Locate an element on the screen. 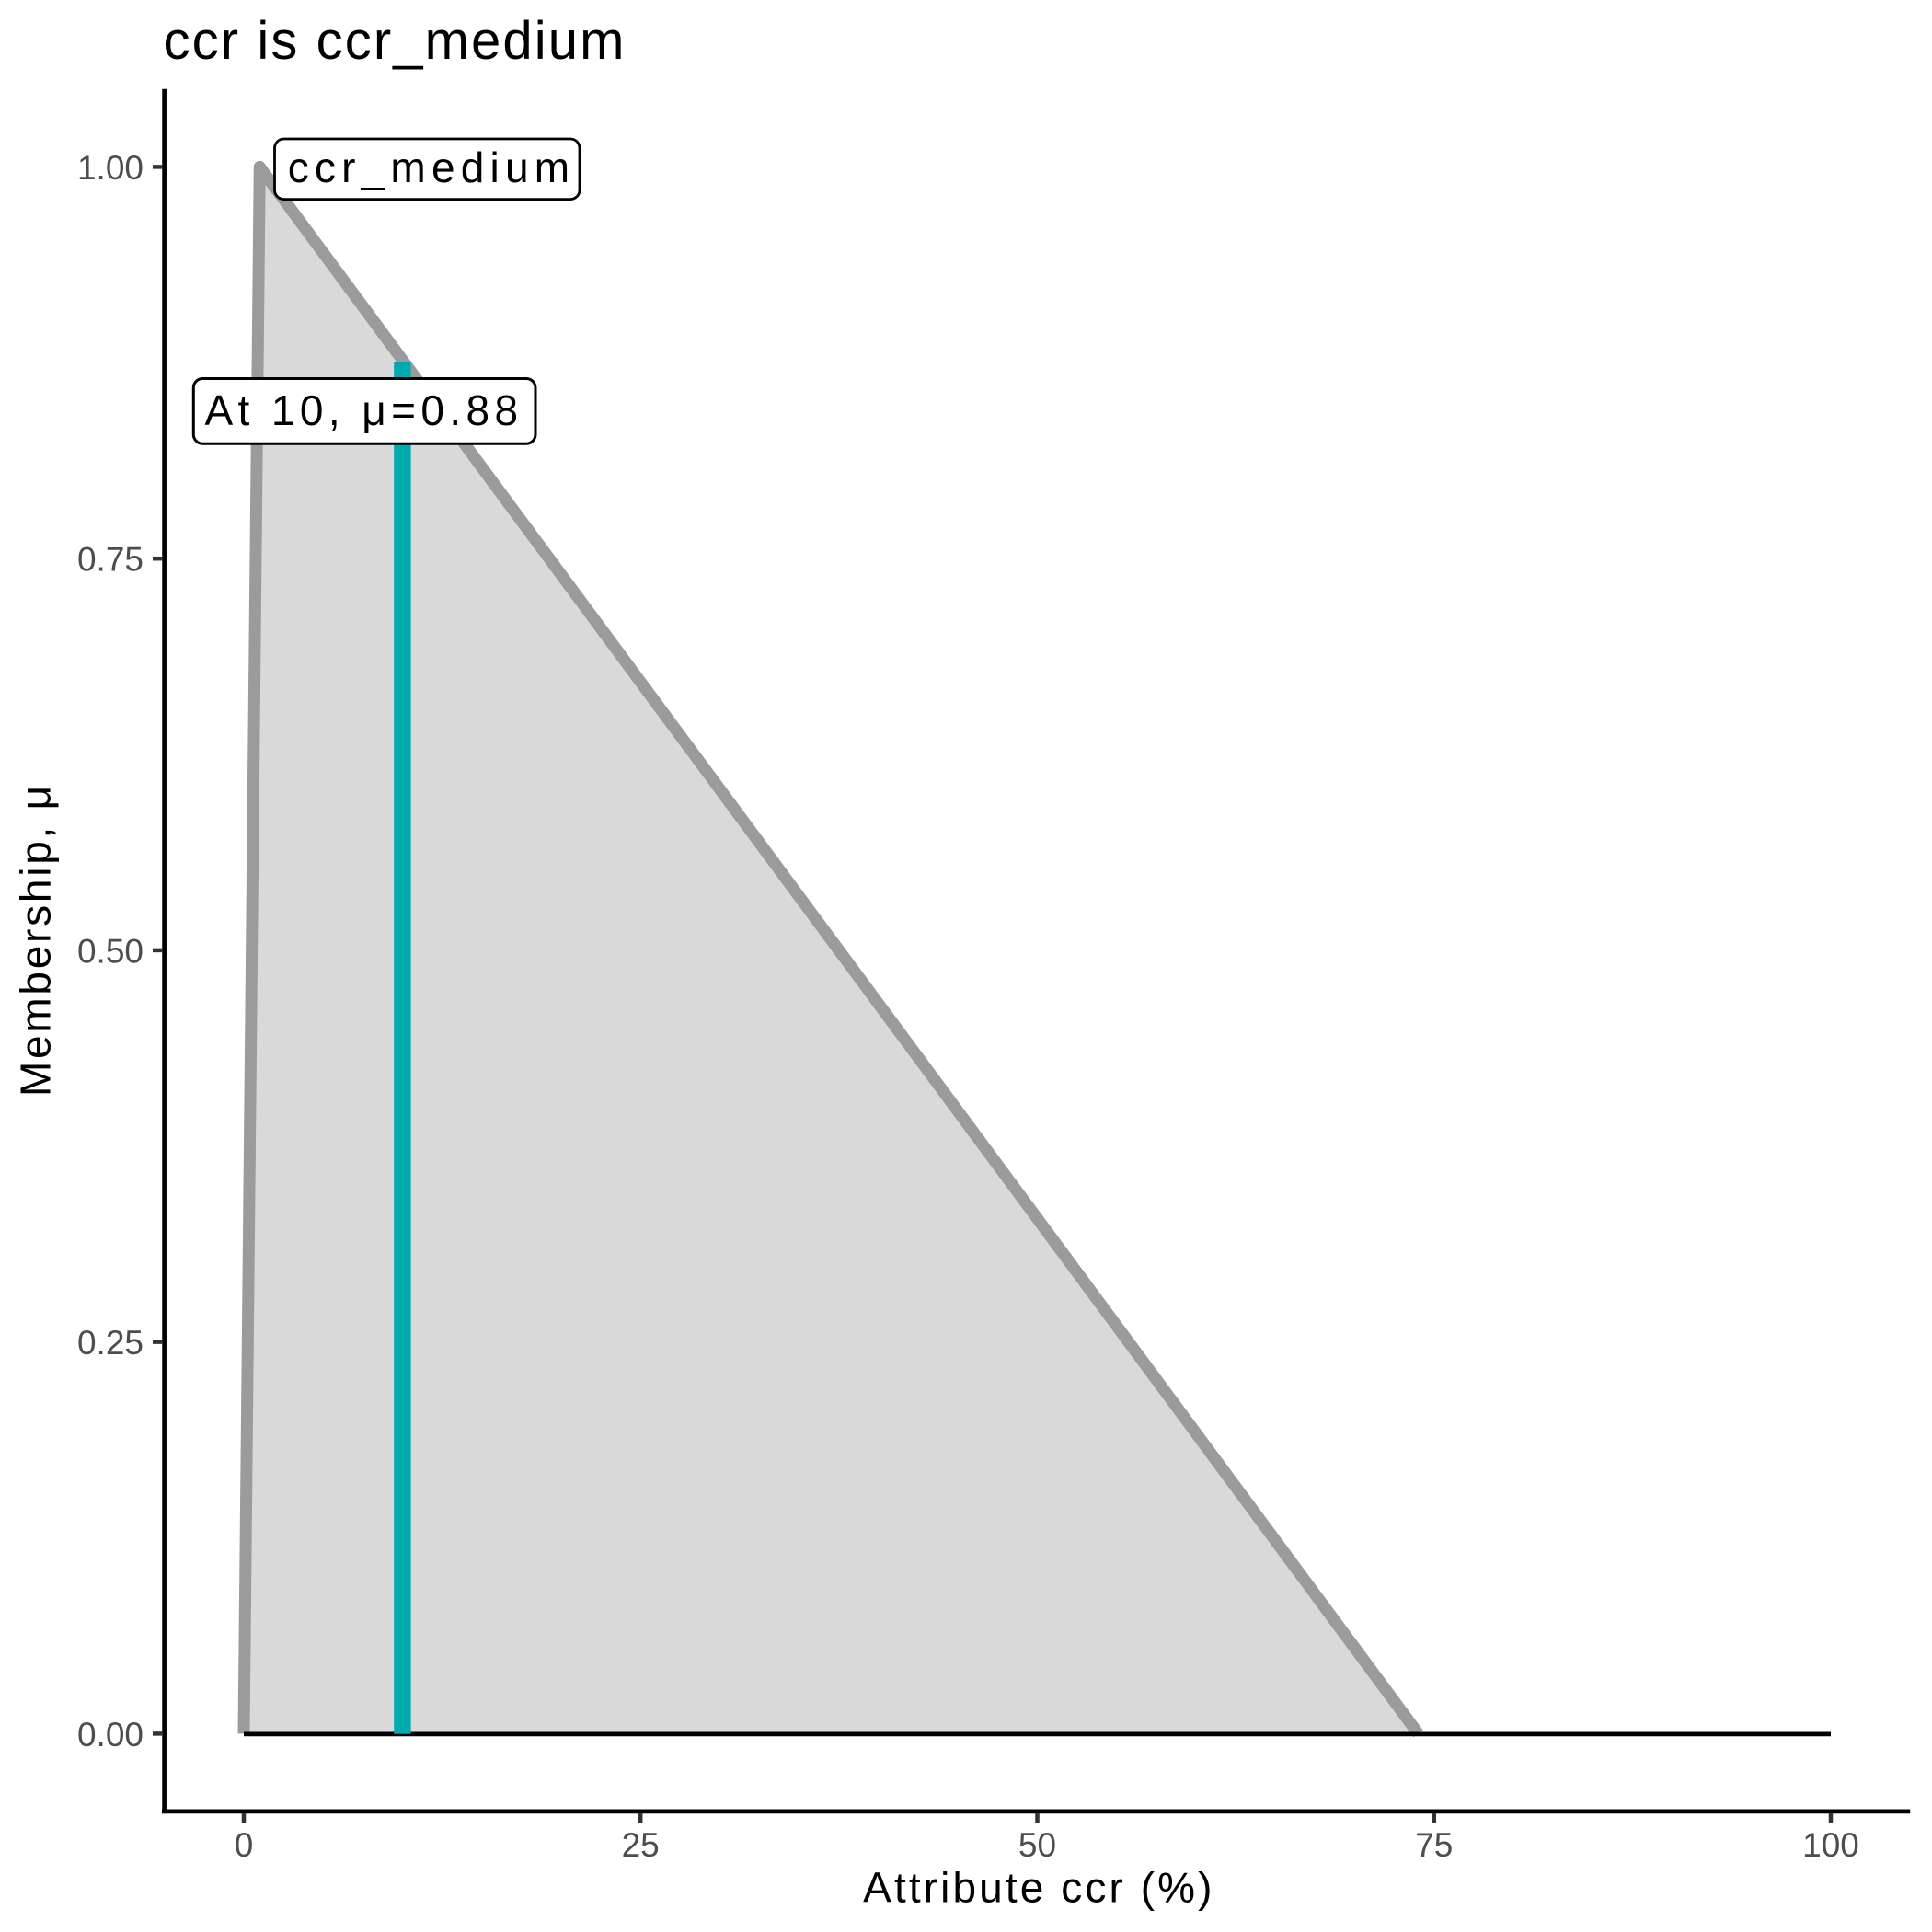 The image size is (1932, 1932). svg-text: 1.00 is located at coordinates (110, 168).